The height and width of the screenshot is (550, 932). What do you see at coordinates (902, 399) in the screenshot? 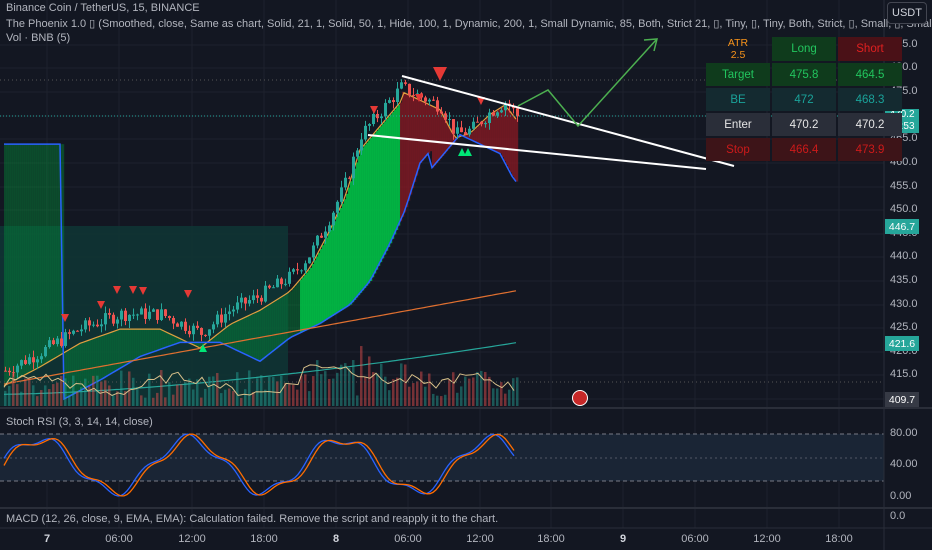
I see `price-tag-409: 409.7` at bounding box center [902, 399].